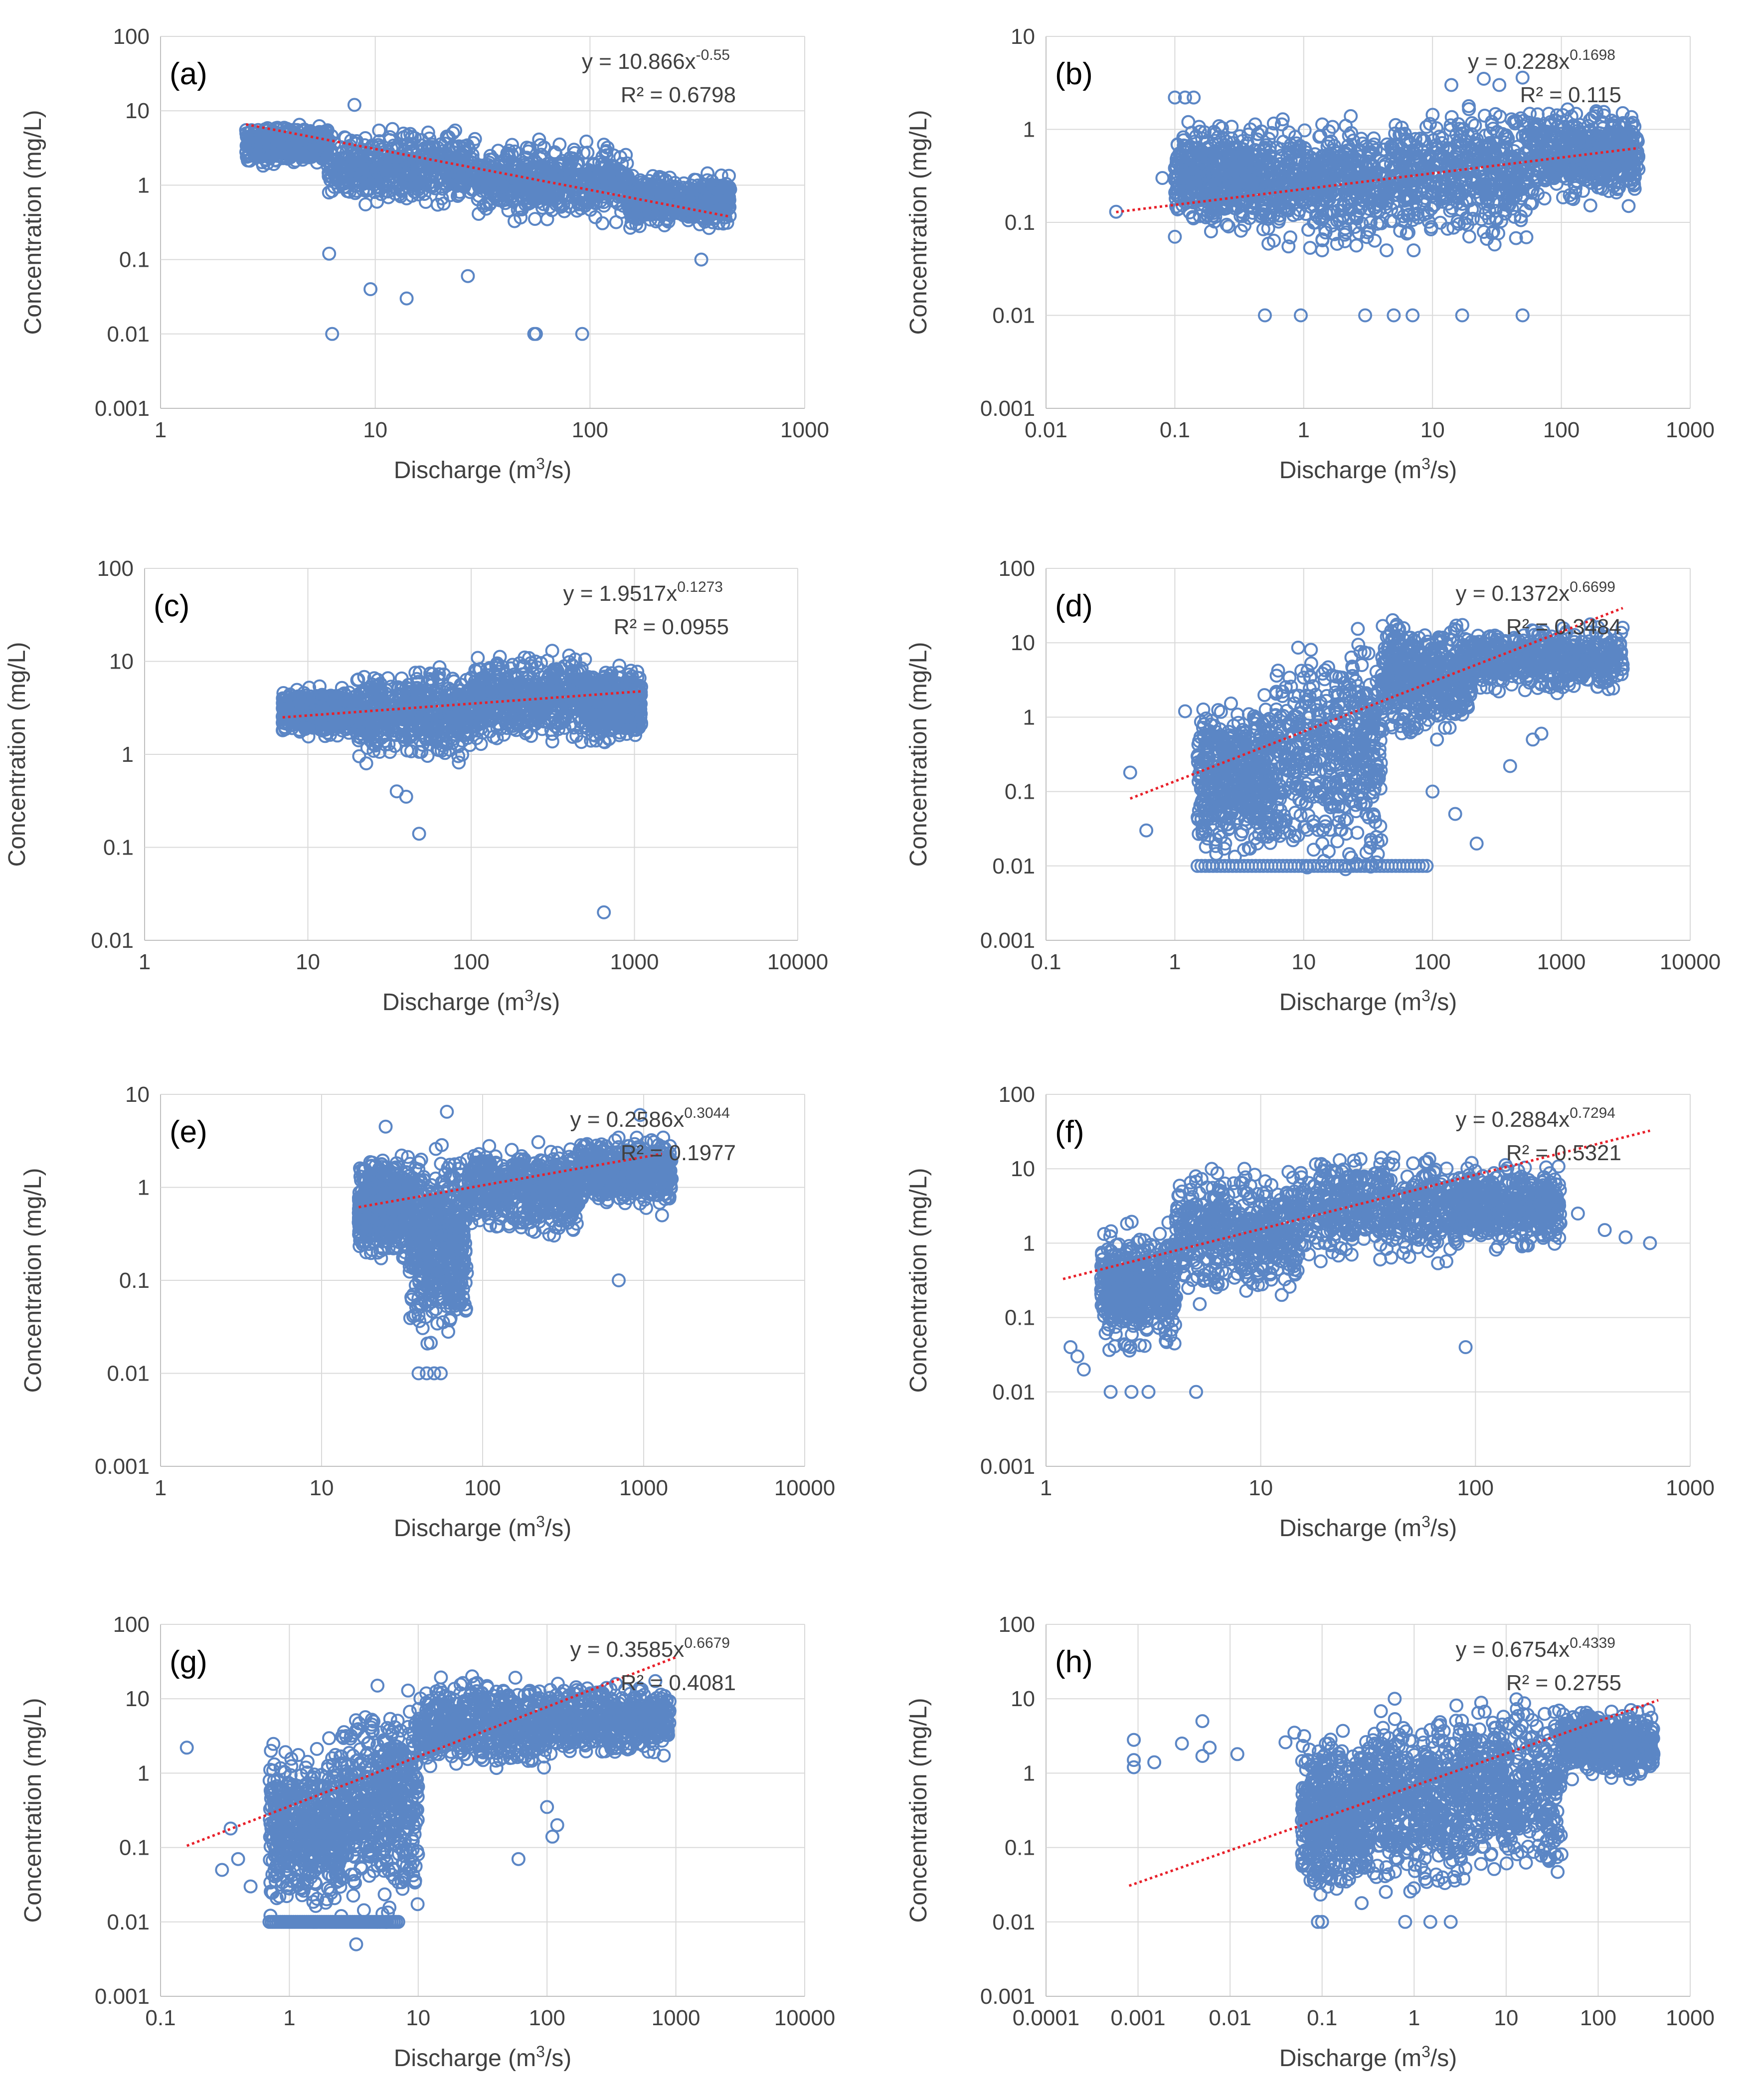 This screenshot has height=2100, width=1756. Describe the element at coordinates (713, 55) in the screenshot. I see `equation-exponent: -0.55` at that location.